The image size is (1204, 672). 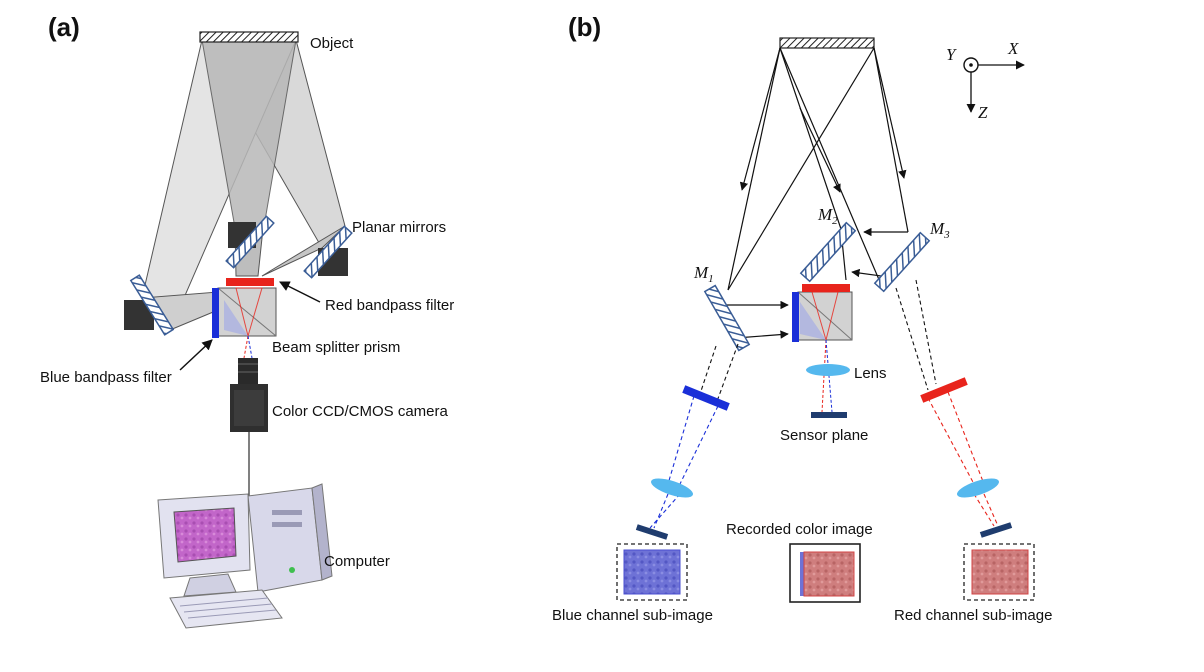 What do you see at coordinates (584, 27) in the screenshot?
I see `panel-b-letter: (b)` at bounding box center [584, 27].